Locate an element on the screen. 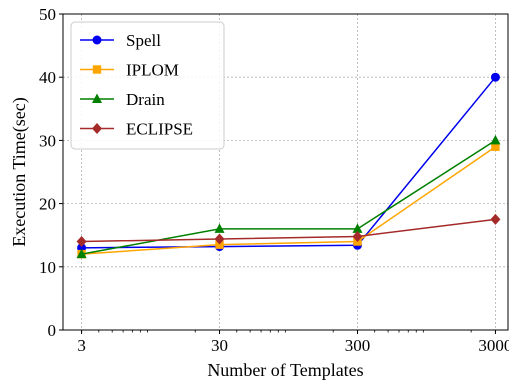 The image size is (509, 381). y-tick-label: 50 is located at coordinates (47, 14).